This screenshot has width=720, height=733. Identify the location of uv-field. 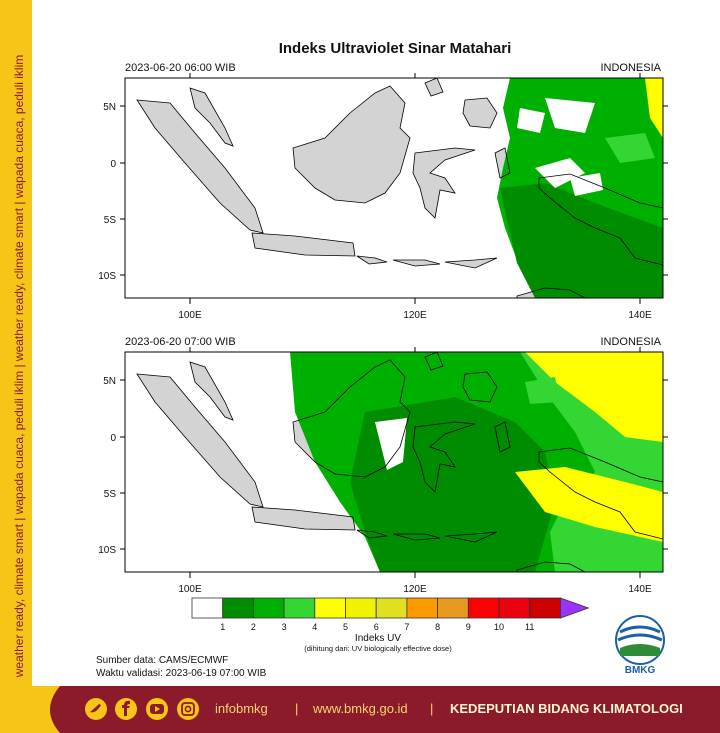
(580, 188).